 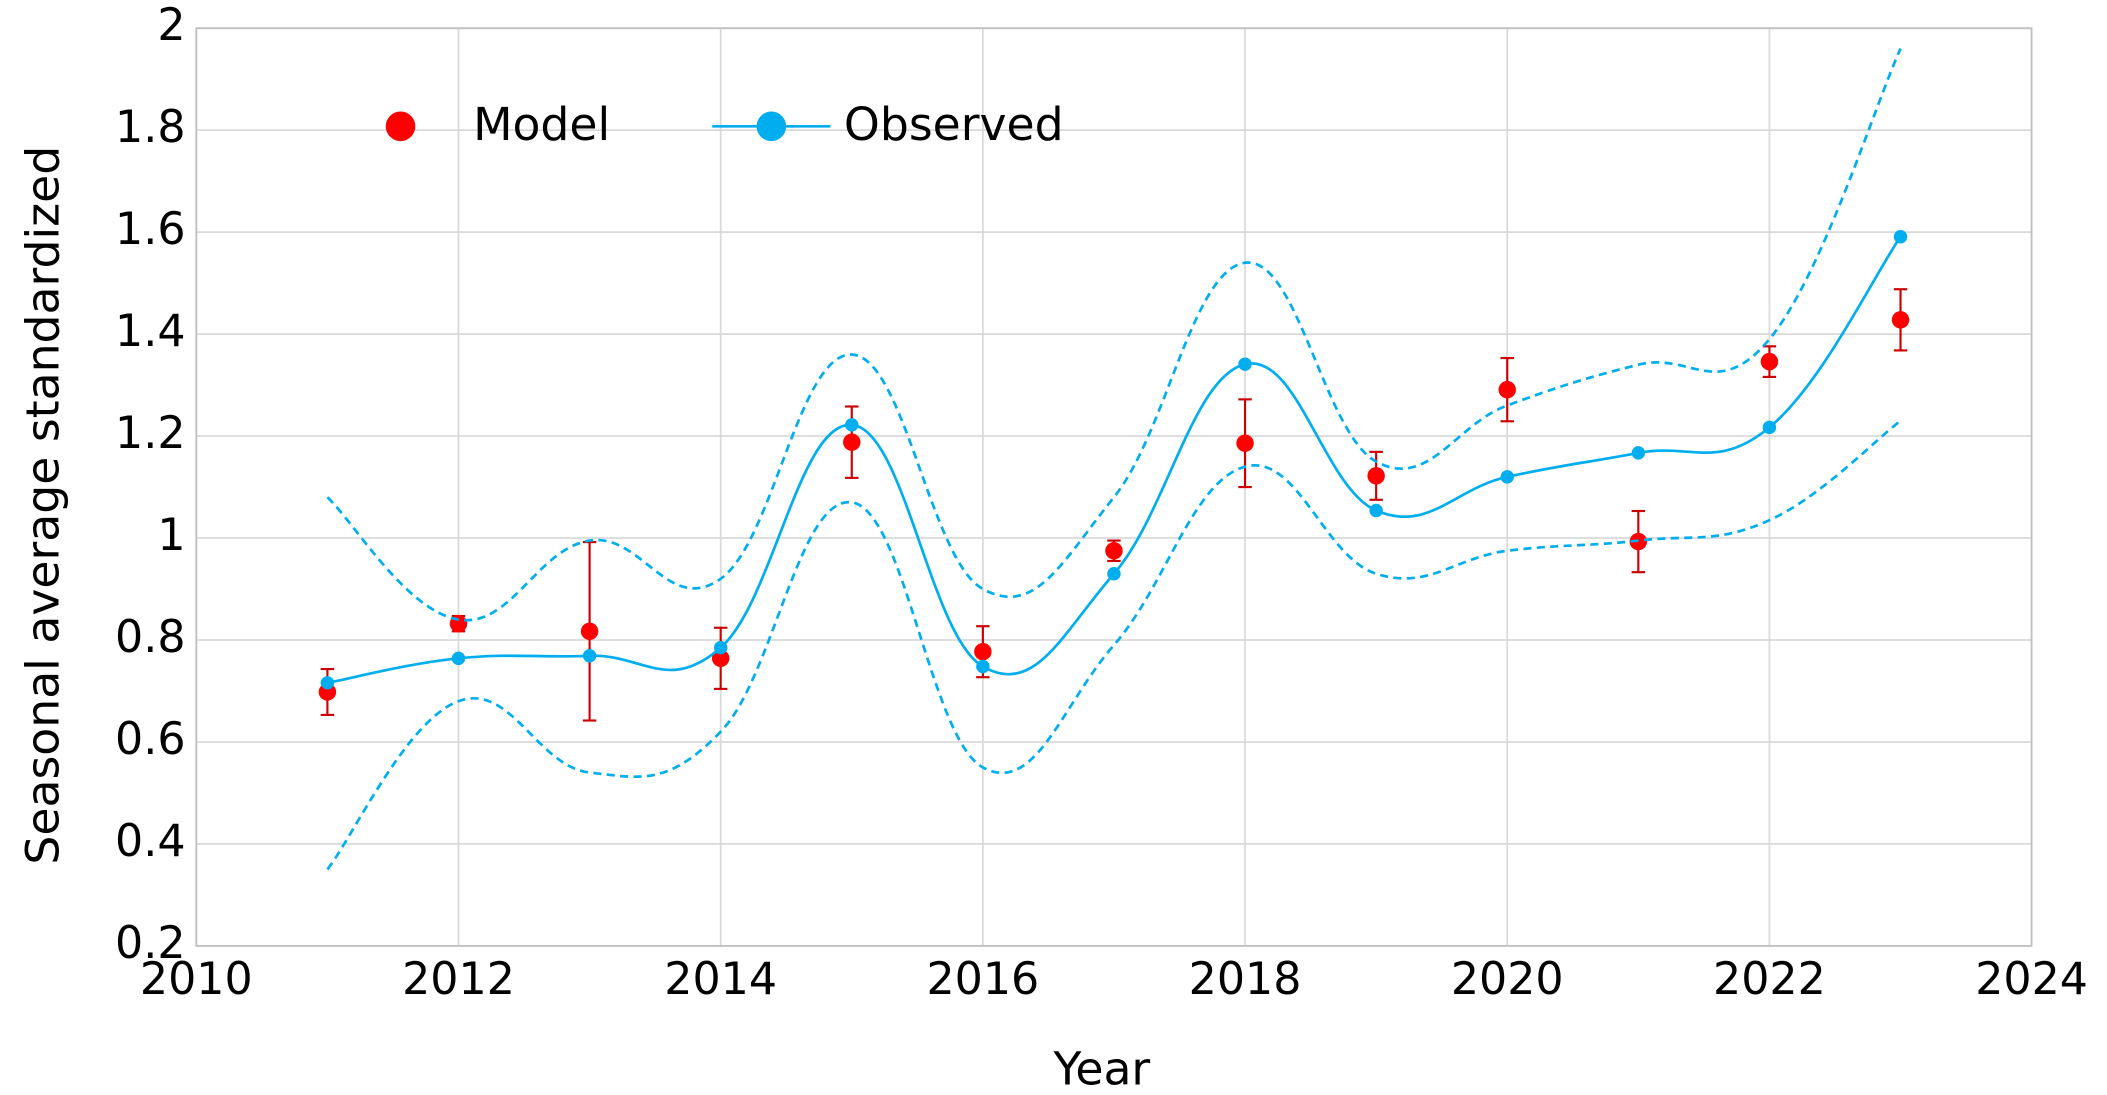 I want to click on y-axis-label: Seasonal average standardized, so click(x=42, y=505).